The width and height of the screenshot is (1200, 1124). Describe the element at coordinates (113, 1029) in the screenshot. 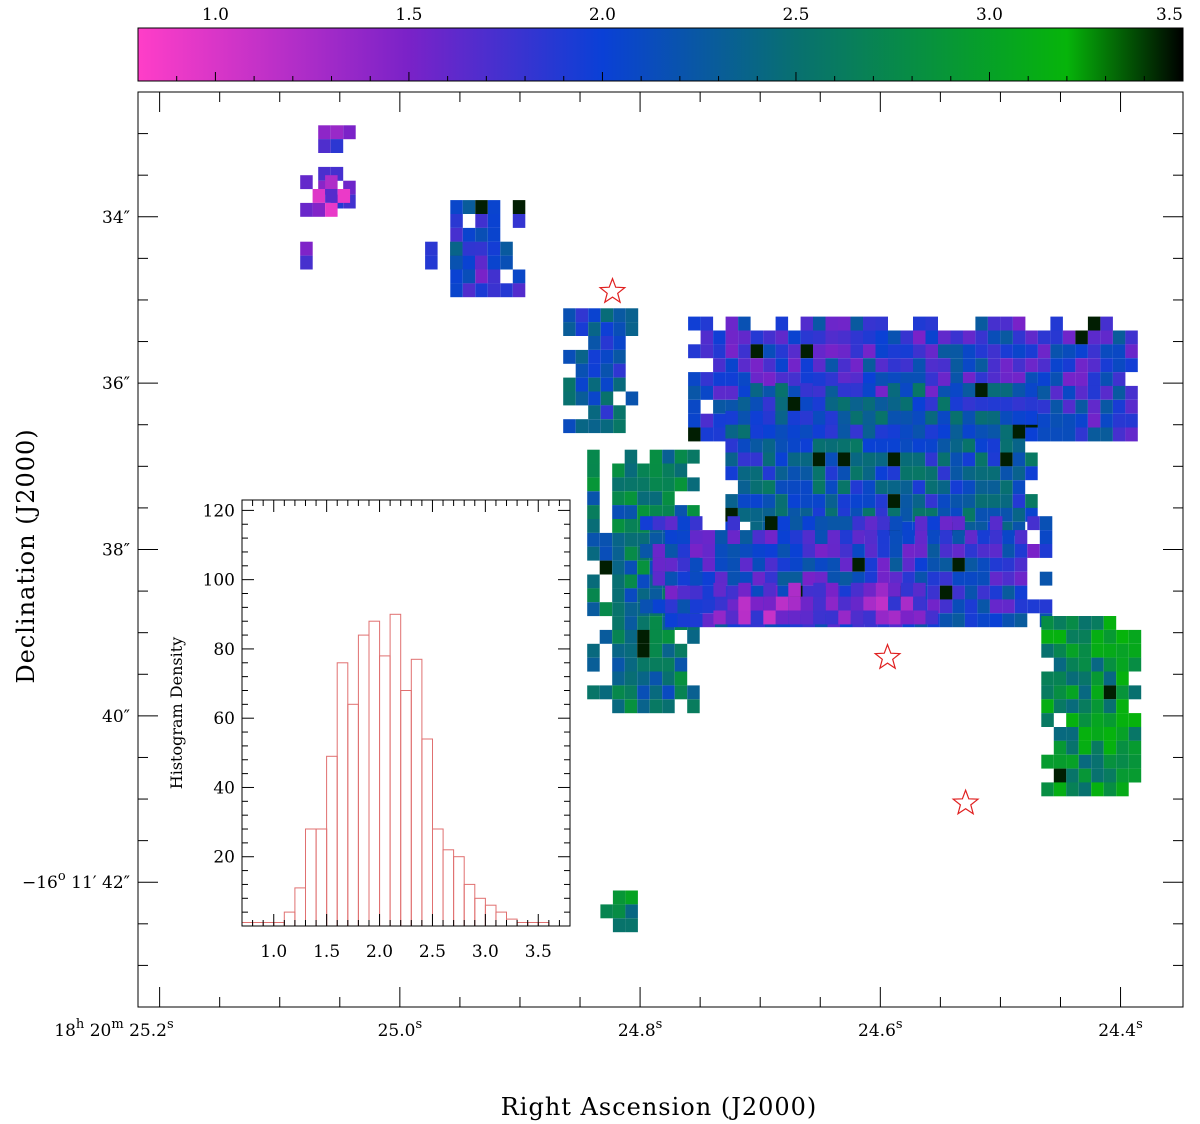

I see `x-tick-label: 18h 20m 25.2s` at that location.